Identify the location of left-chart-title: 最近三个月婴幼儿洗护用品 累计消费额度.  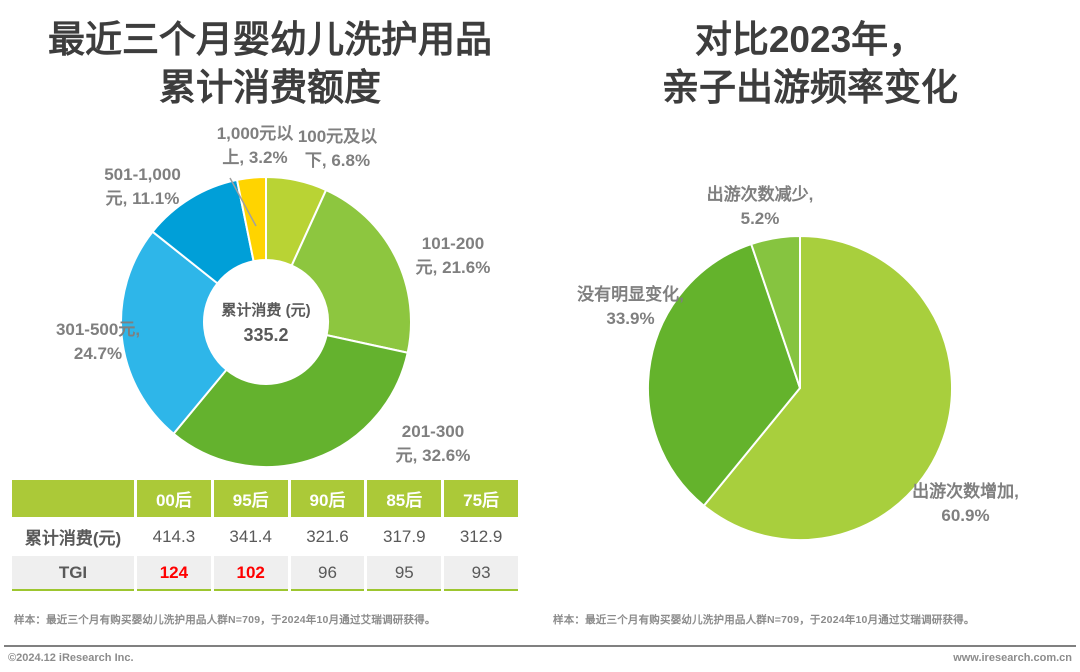
(270, 64).